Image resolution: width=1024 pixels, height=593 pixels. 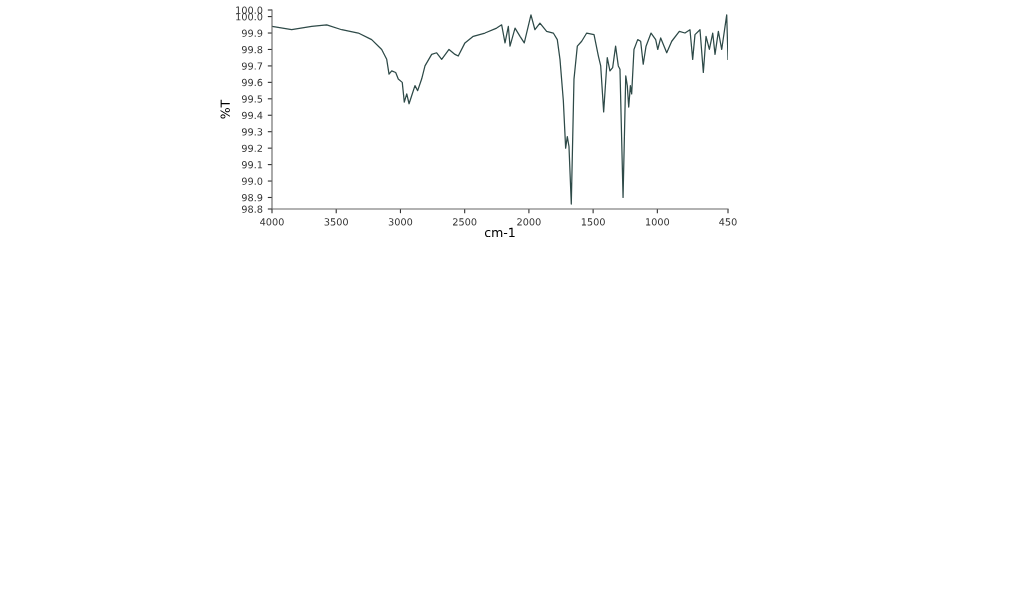 I want to click on x-tick-label: 2500, so click(x=465, y=222).